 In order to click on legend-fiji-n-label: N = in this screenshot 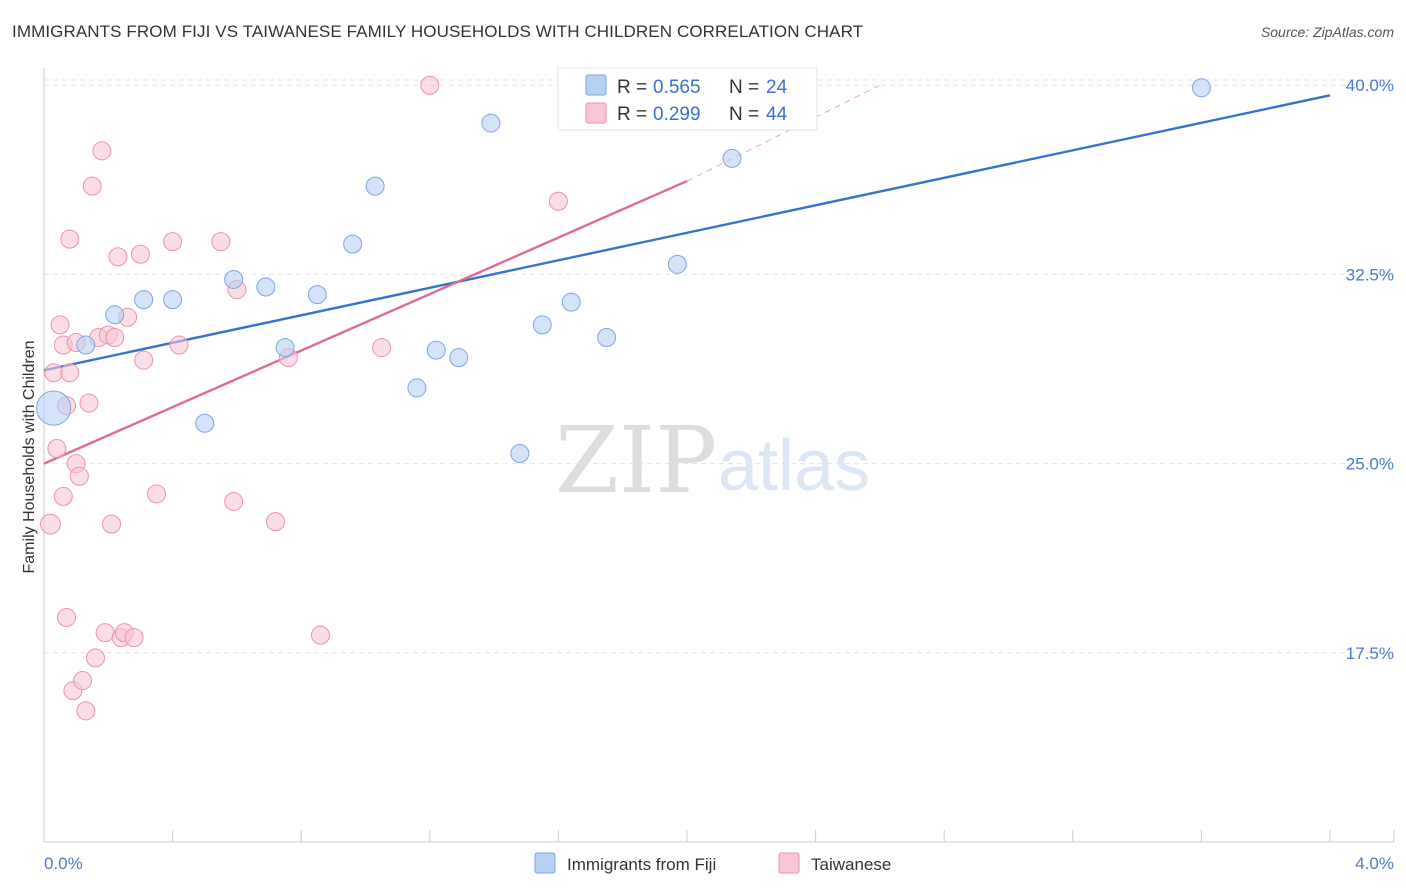, I will do `click(744, 87)`.